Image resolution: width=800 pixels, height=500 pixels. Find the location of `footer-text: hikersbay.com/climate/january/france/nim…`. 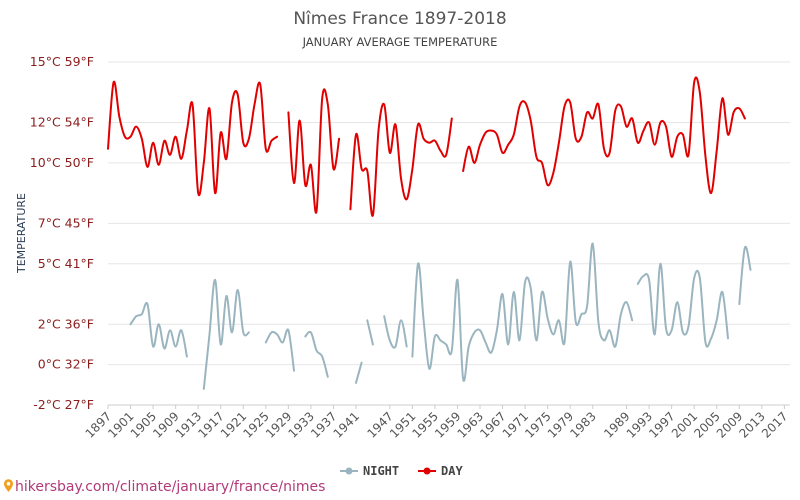

footer-text: hikersbay.com/climate/january/france/nim… is located at coordinates (170, 487).